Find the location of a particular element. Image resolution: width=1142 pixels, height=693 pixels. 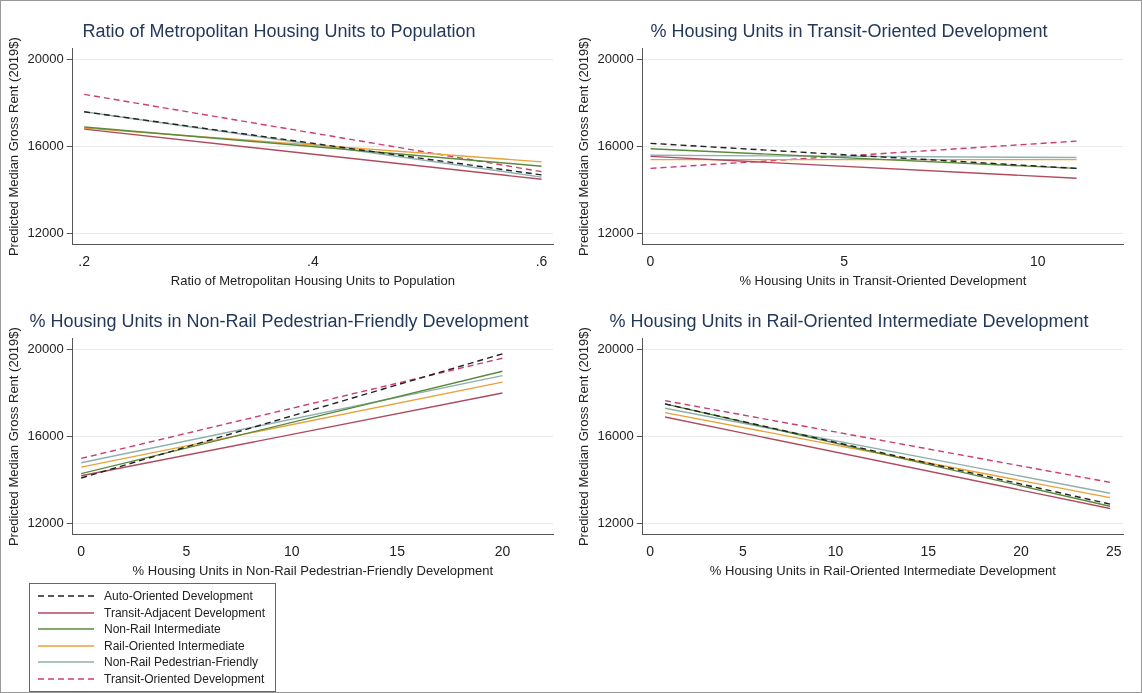

x-axis-title: Ratio of Metropolitan Housing Units to Population is located at coordinates (312, 280).